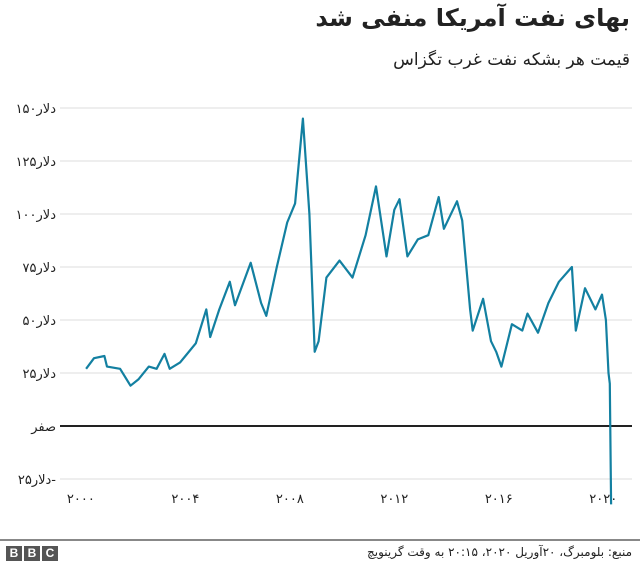  I want to click on x-tick-label: ۲۰۰۸, so click(290, 499).